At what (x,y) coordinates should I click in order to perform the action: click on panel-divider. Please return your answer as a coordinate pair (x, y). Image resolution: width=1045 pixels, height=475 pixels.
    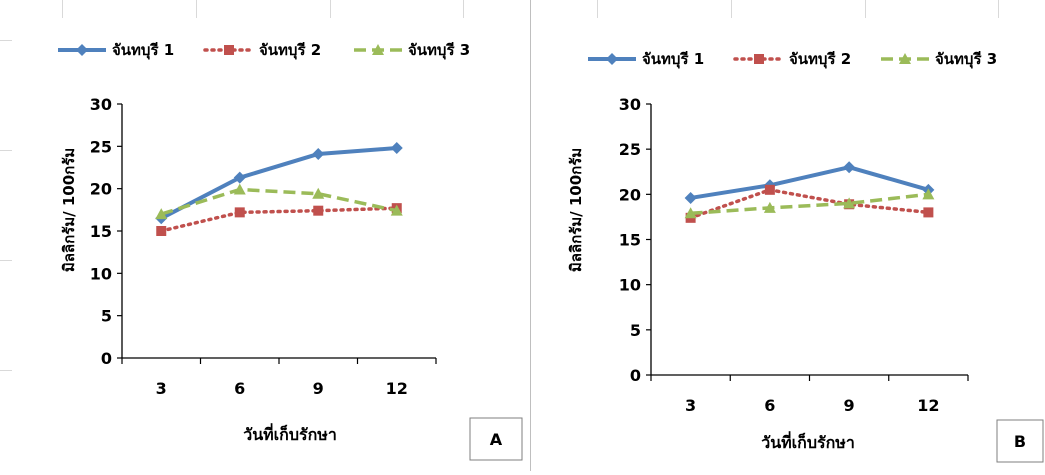
    Looking at the image, I should click on (530, 235).